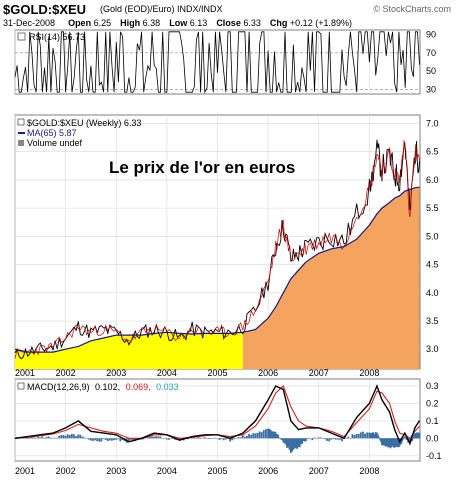 This screenshot has height=482, width=459. What do you see at coordinates (268, 471) in the screenshot?
I see `macd-x-tick-label: 2006` at bounding box center [268, 471].